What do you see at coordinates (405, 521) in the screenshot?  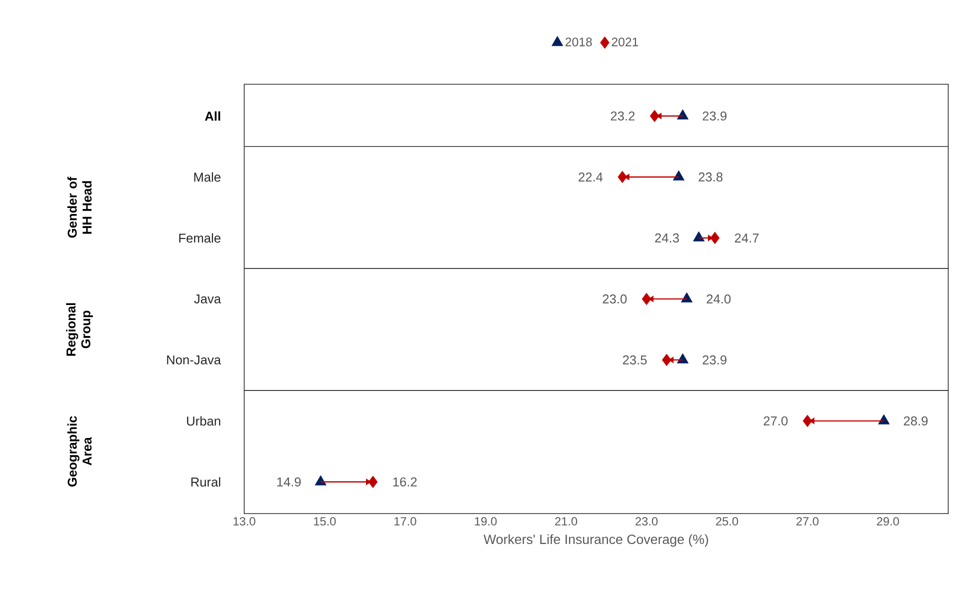 I see `x-tick-label: 17.0` at bounding box center [405, 521].